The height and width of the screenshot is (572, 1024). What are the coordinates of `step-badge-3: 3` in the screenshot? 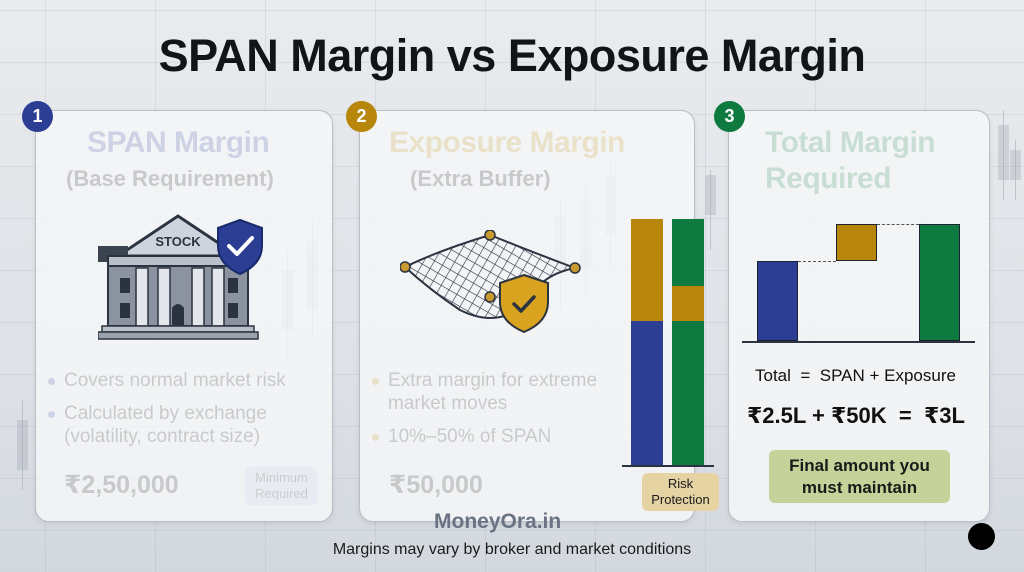 It's located at (729, 116).